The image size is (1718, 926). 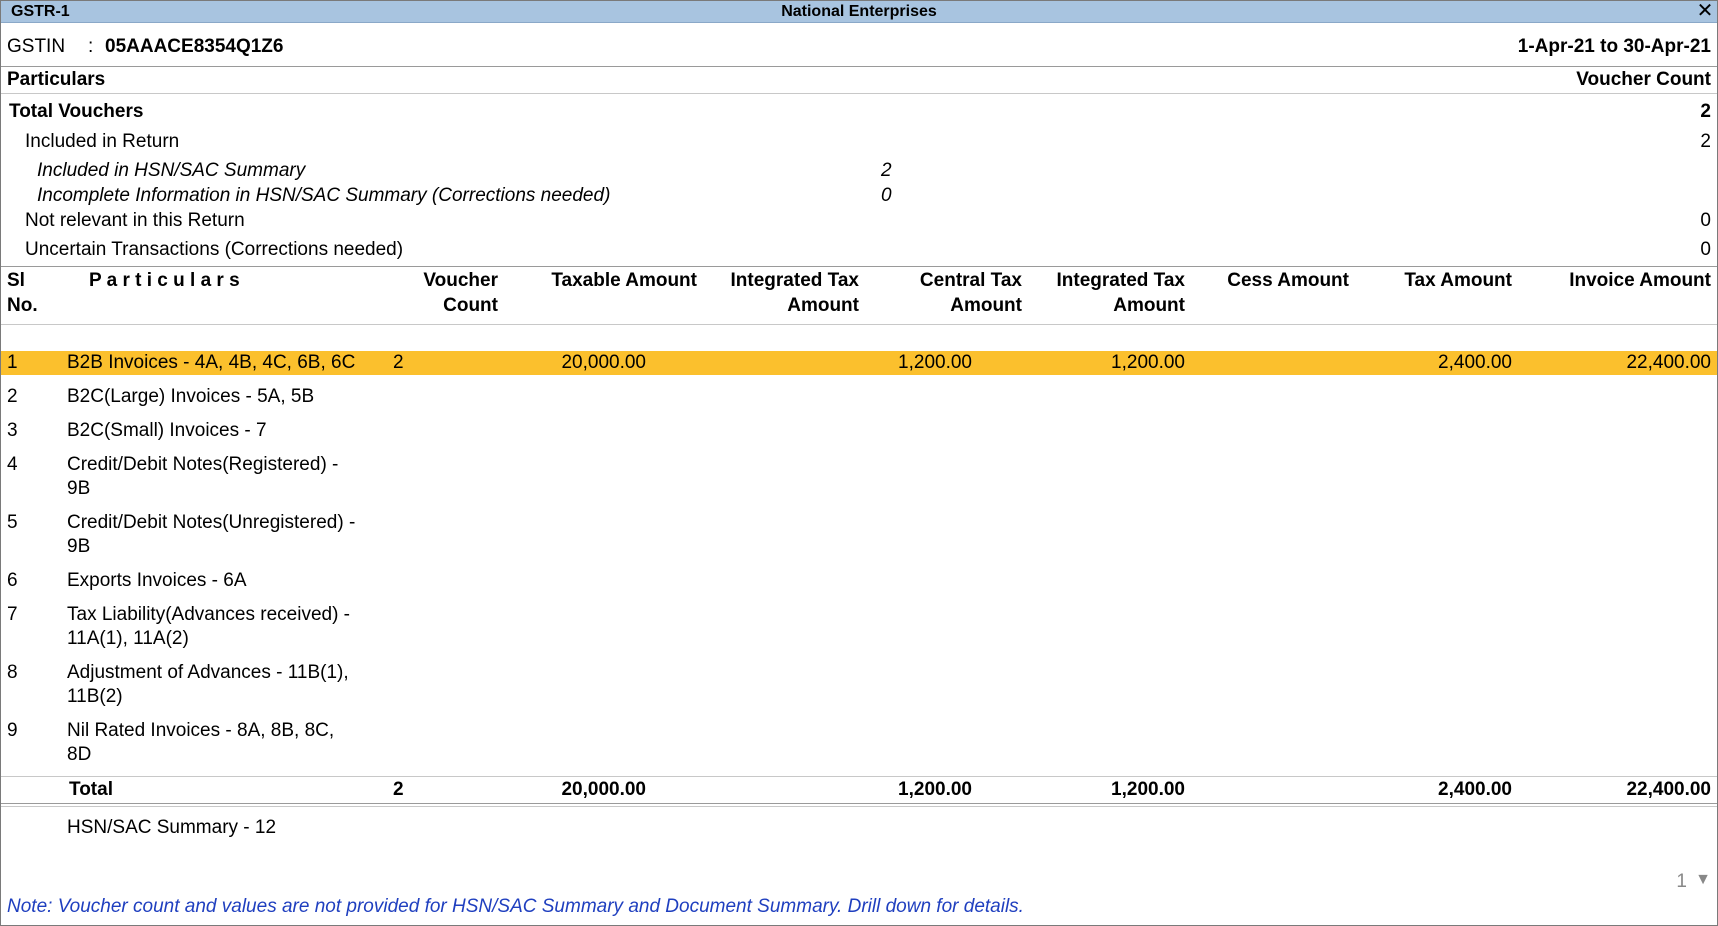 I want to click on row-central-tax: 1,200.00, so click(x=935, y=362).